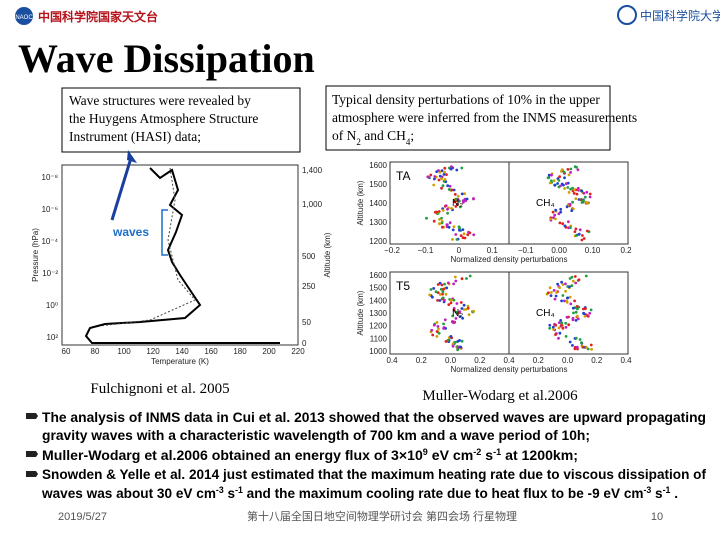  Describe the element at coordinates (383, 135) in the screenshot. I see `right-box-line-run: and CH` at that location.